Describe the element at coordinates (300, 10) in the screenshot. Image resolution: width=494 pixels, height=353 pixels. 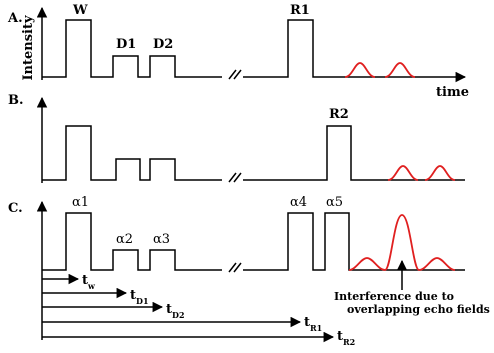
I see `pulse-label-r1: R1` at that location.